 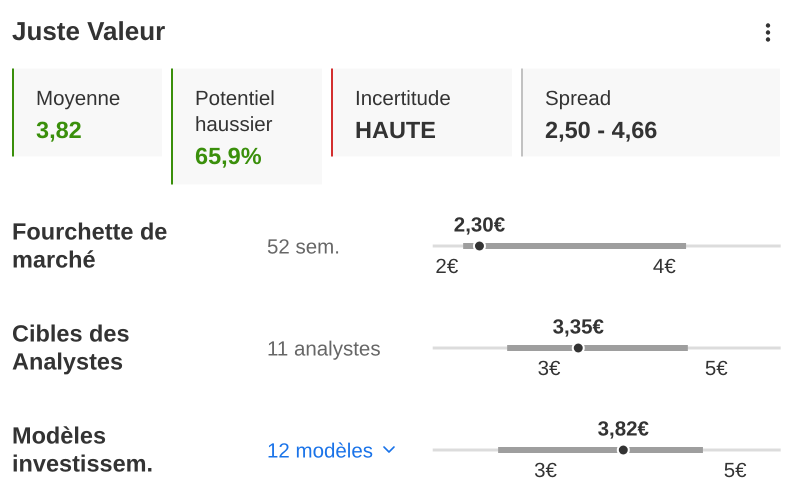 What do you see at coordinates (601, 130) in the screenshot?
I see `text: 2,50 - 4,66` at bounding box center [601, 130].